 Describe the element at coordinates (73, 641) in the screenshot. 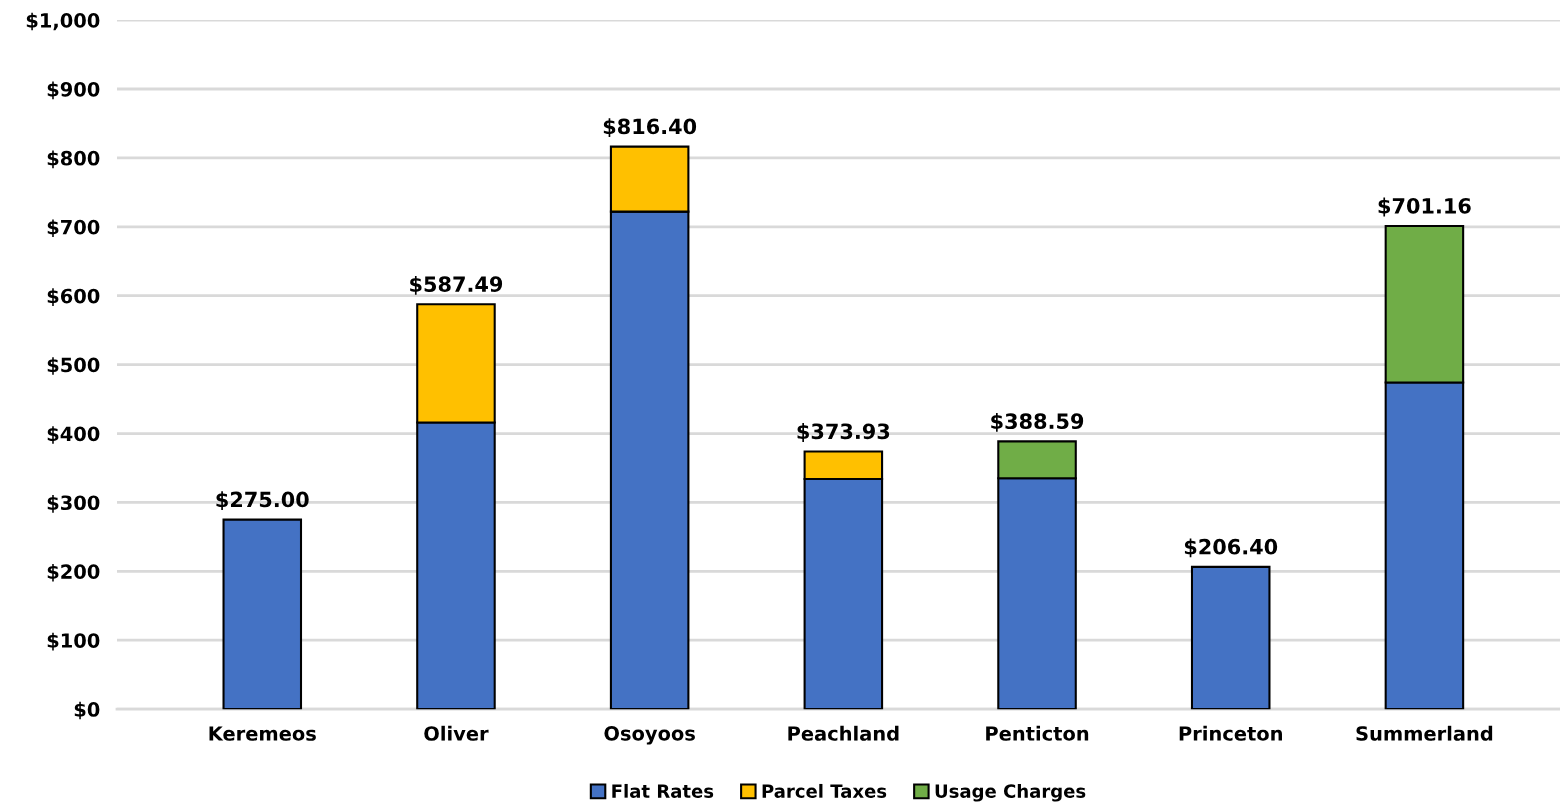

I see `y-tick-label: $100` at that location.